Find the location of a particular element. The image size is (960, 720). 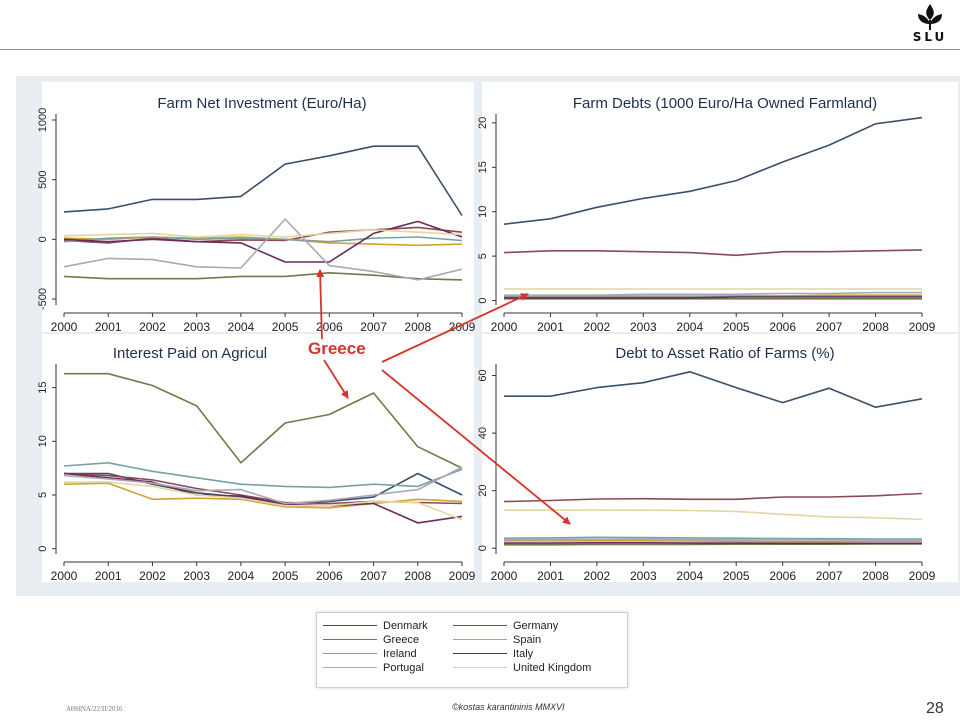

header-divider is located at coordinates (480, 49).